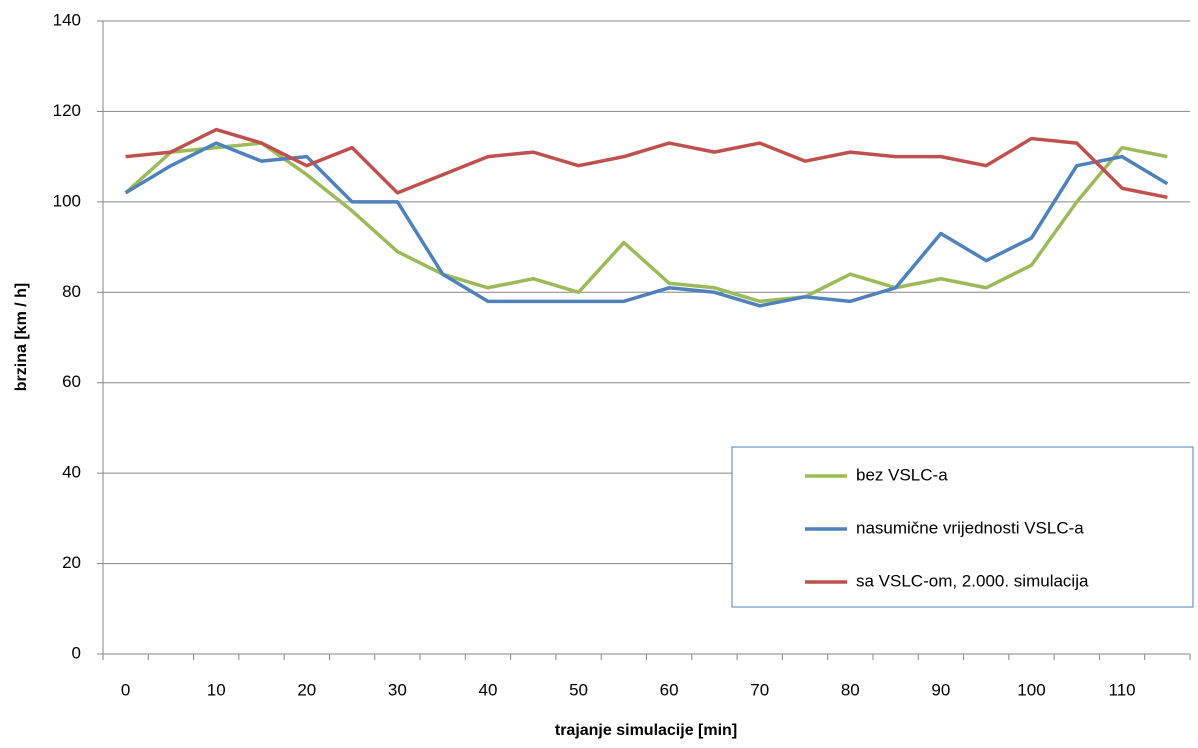  Describe the element at coordinates (940, 689) in the screenshot. I see `x-tick-label: 90` at that location.